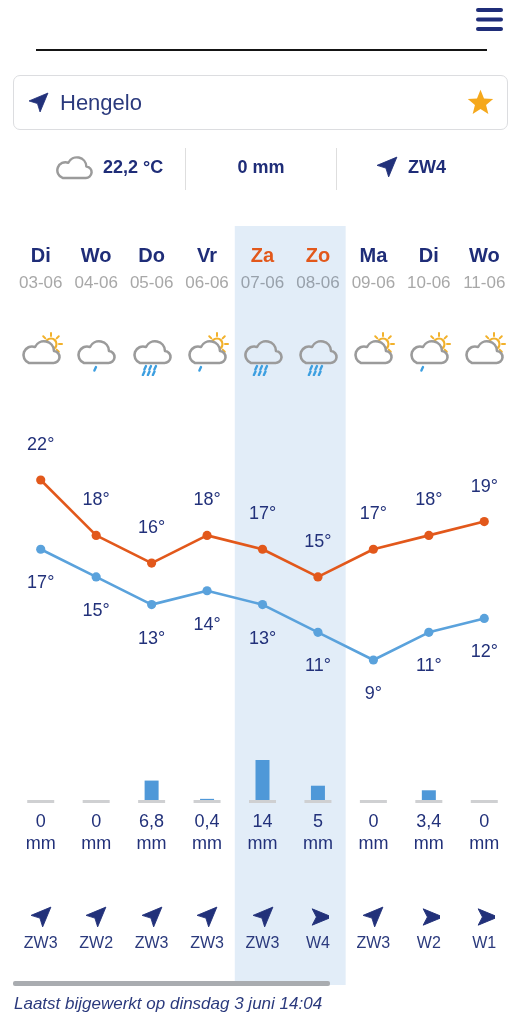  I want to click on x-tick-label: Vr 06-06, so click(207, 267).